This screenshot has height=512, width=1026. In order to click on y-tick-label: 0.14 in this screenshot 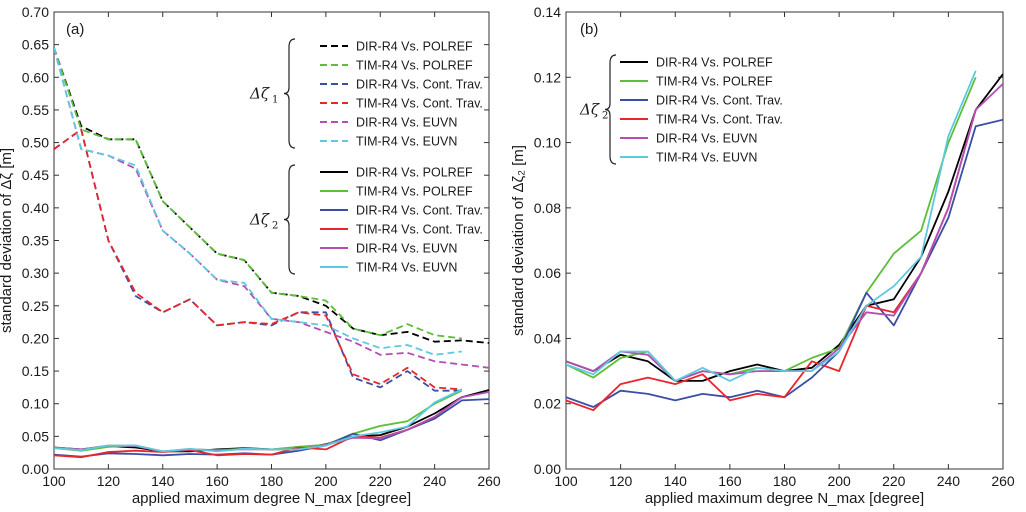, I will do `click(547, 12)`.